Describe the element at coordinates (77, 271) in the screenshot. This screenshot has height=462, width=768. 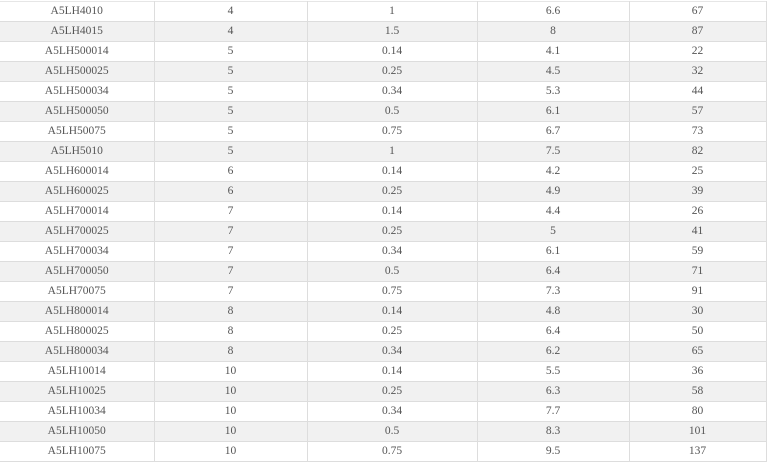
I see `part-number-cell: A5LH700050` at that location.